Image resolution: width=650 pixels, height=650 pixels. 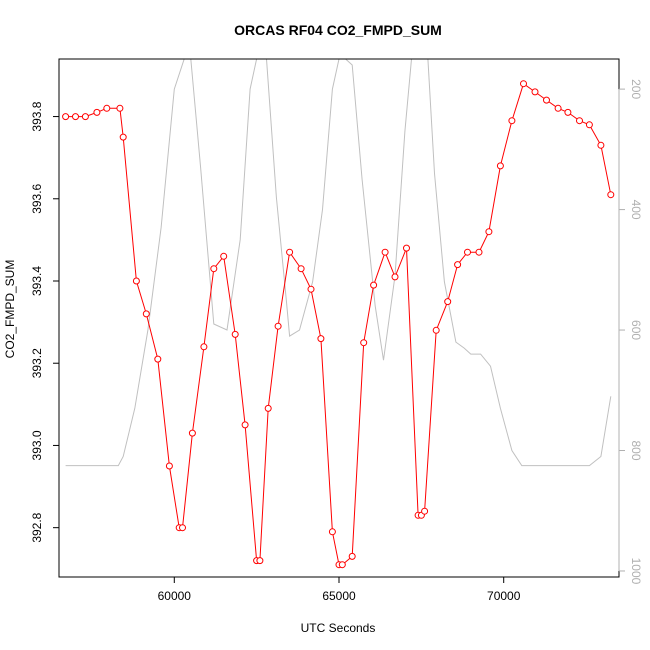 What do you see at coordinates (338, 30) in the screenshot?
I see `chart-title: ORCAS RF04 CO2_FMPD_SUM` at bounding box center [338, 30].